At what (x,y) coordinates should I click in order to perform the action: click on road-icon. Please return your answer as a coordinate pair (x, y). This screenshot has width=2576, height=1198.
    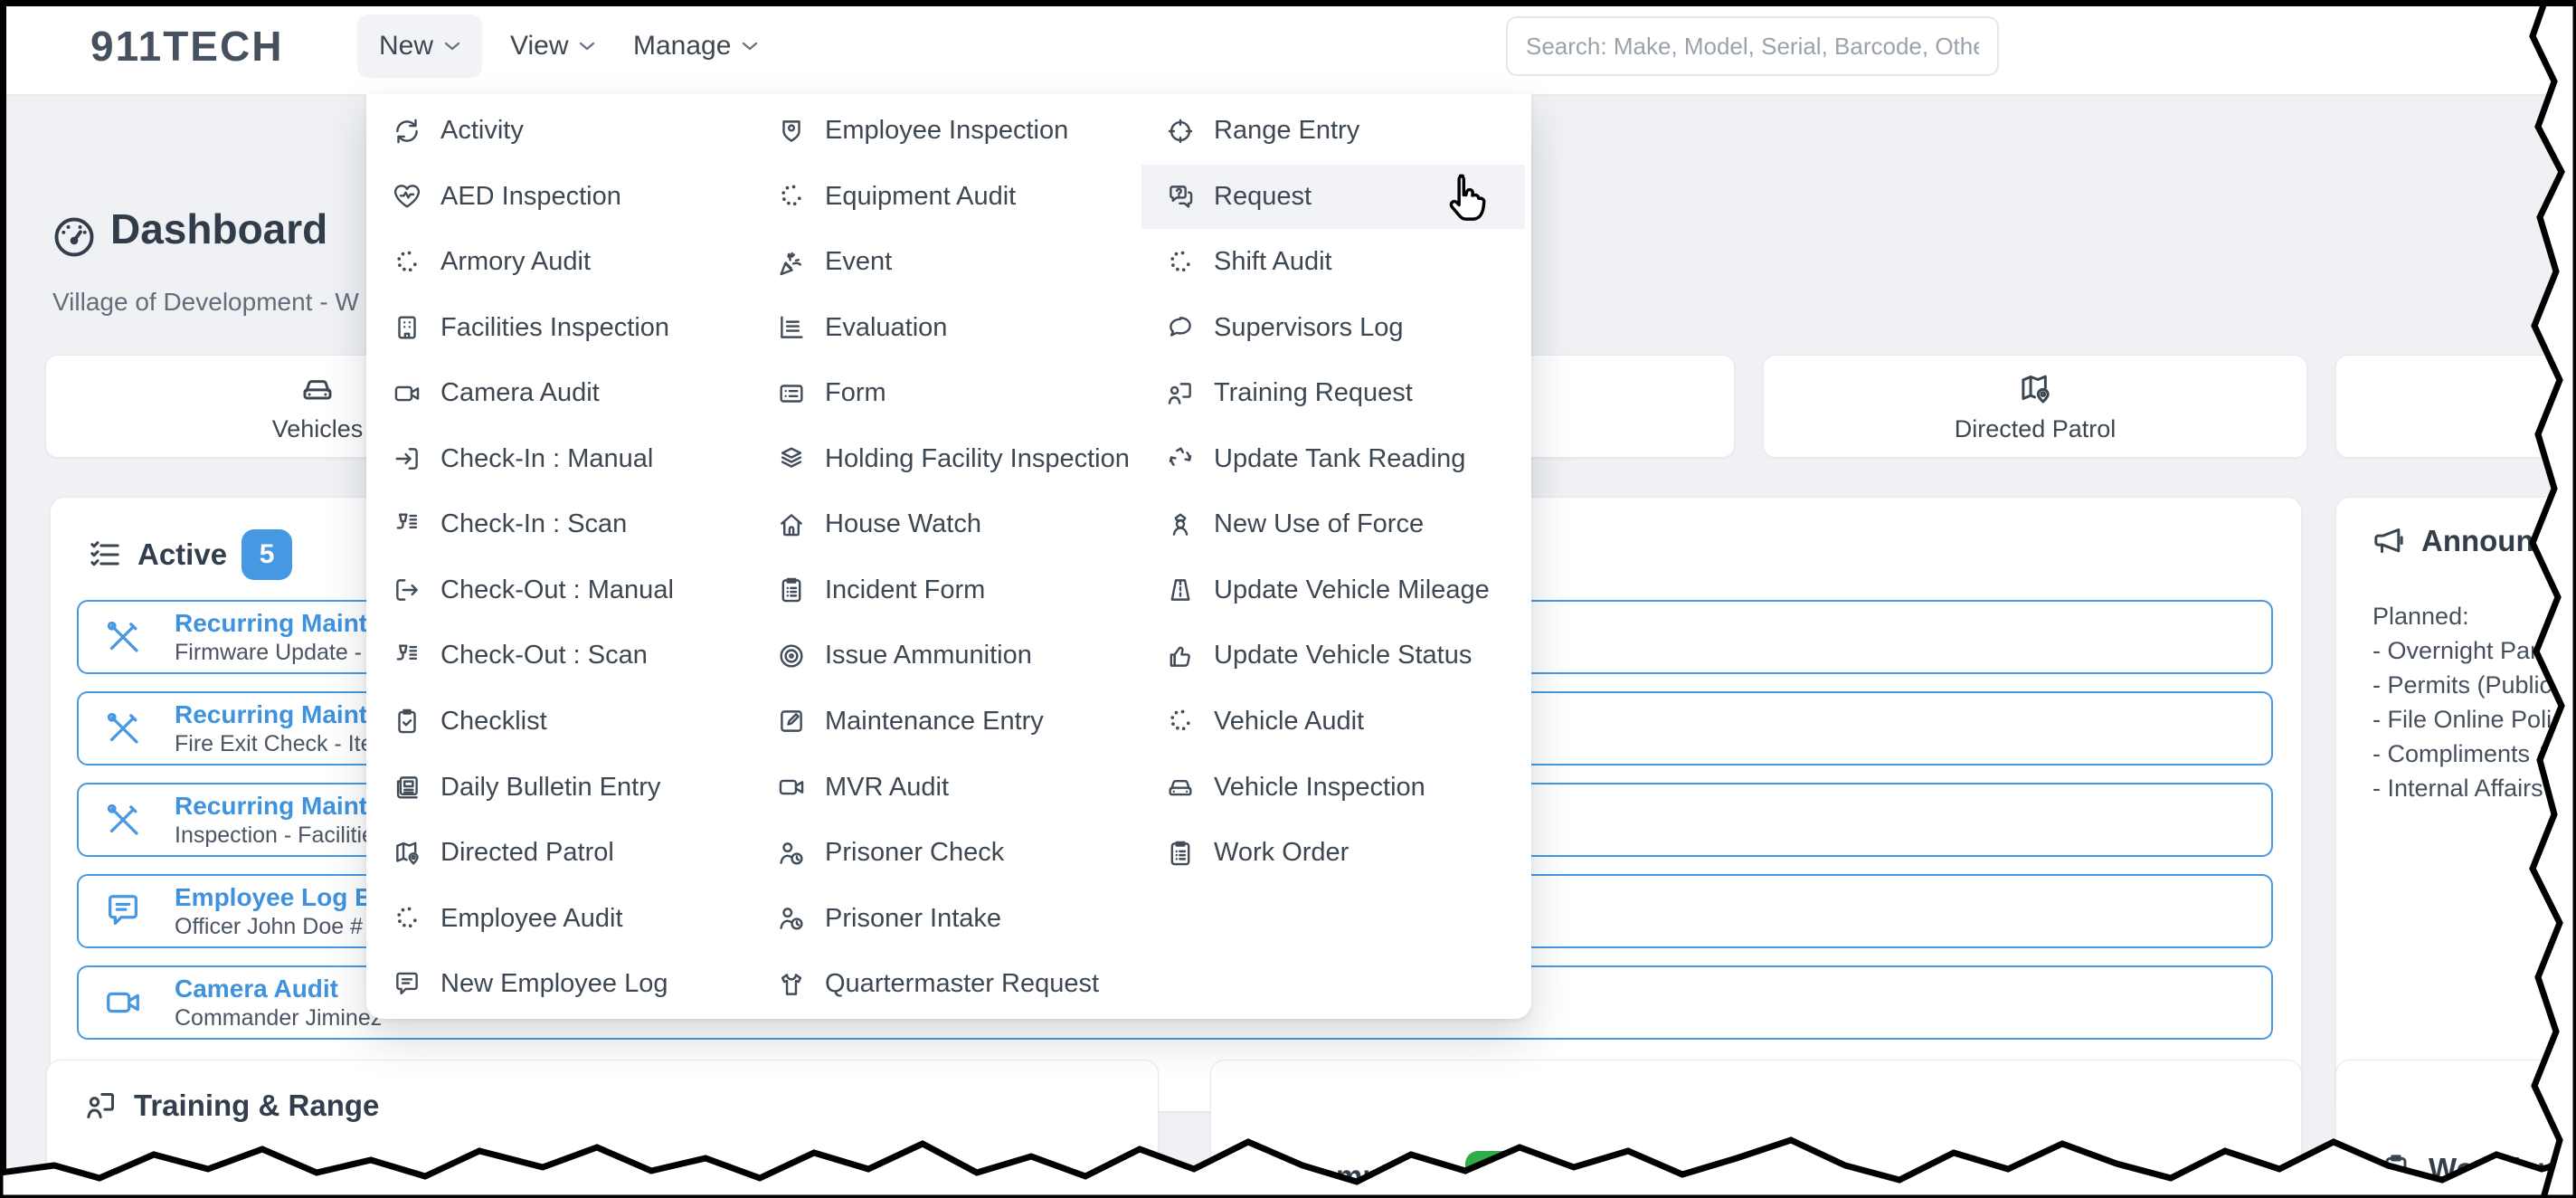
    Looking at the image, I should click on (1180, 590).